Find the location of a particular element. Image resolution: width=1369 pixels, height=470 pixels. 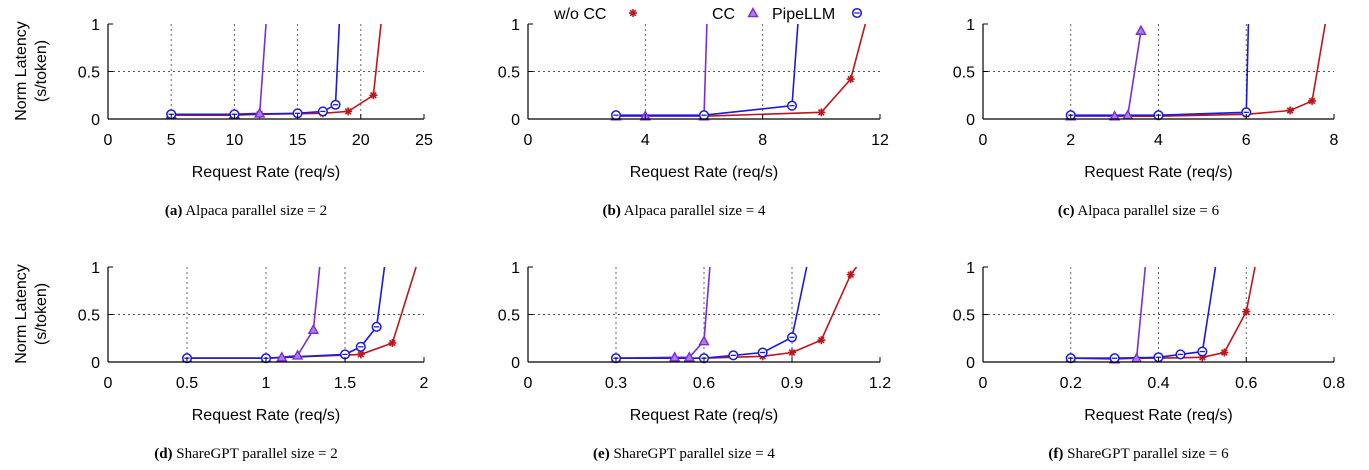

x-tick-label: 0.6 is located at coordinates (704, 383).